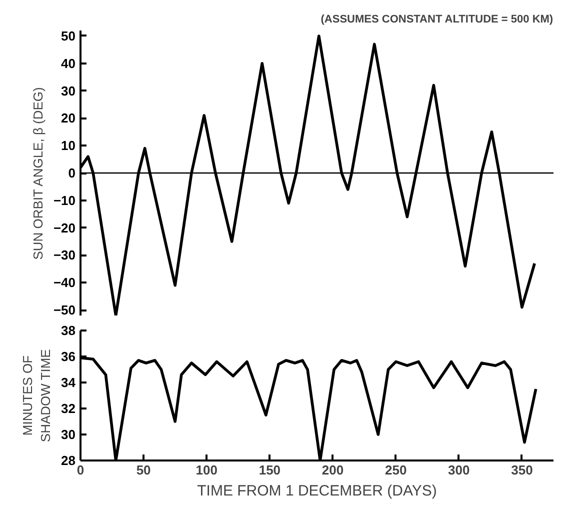 The image size is (583, 523). Describe the element at coordinates (64, 200) in the screenshot. I see `y-tick-label: −10` at that location.